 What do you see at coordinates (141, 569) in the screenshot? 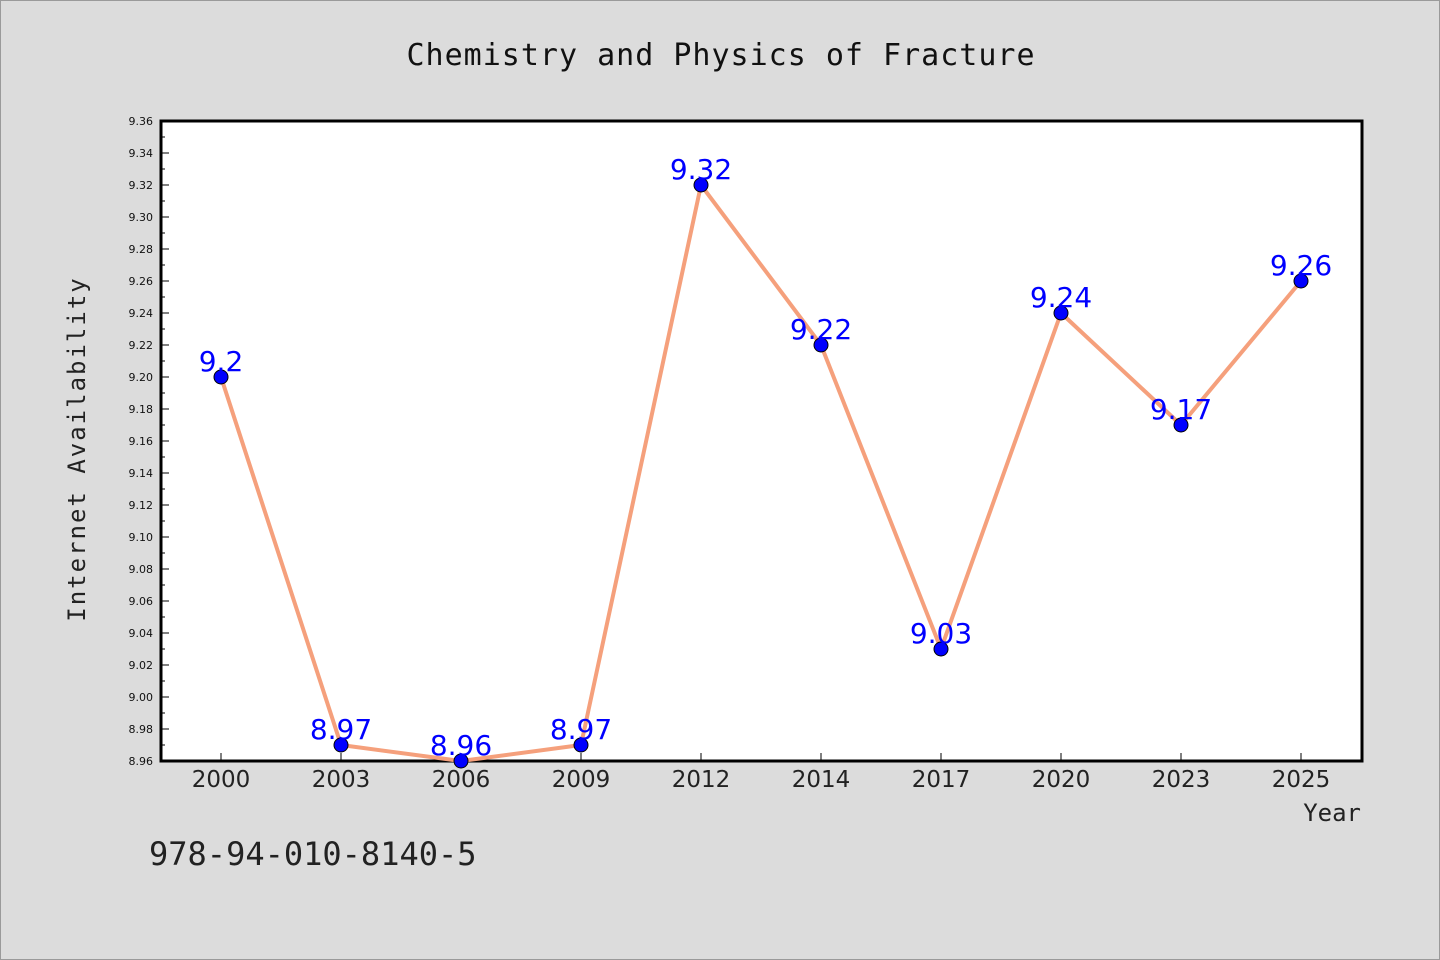
I see `y-tick-label: 9.08` at bounding box center [141, 569].